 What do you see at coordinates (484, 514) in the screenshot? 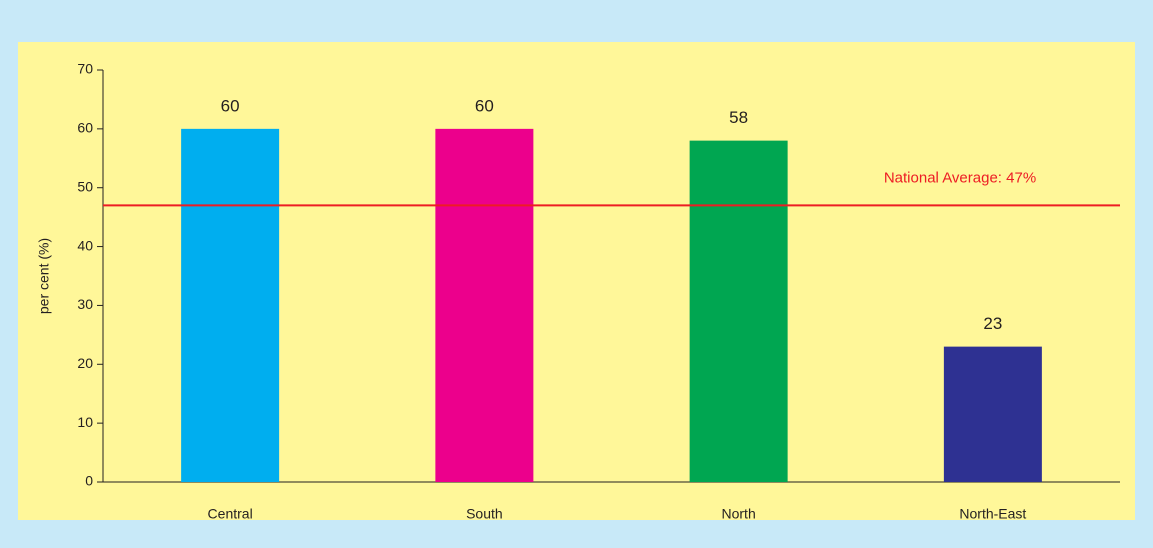
I see `x-tick-label: South` at bounding box center [484, 514].